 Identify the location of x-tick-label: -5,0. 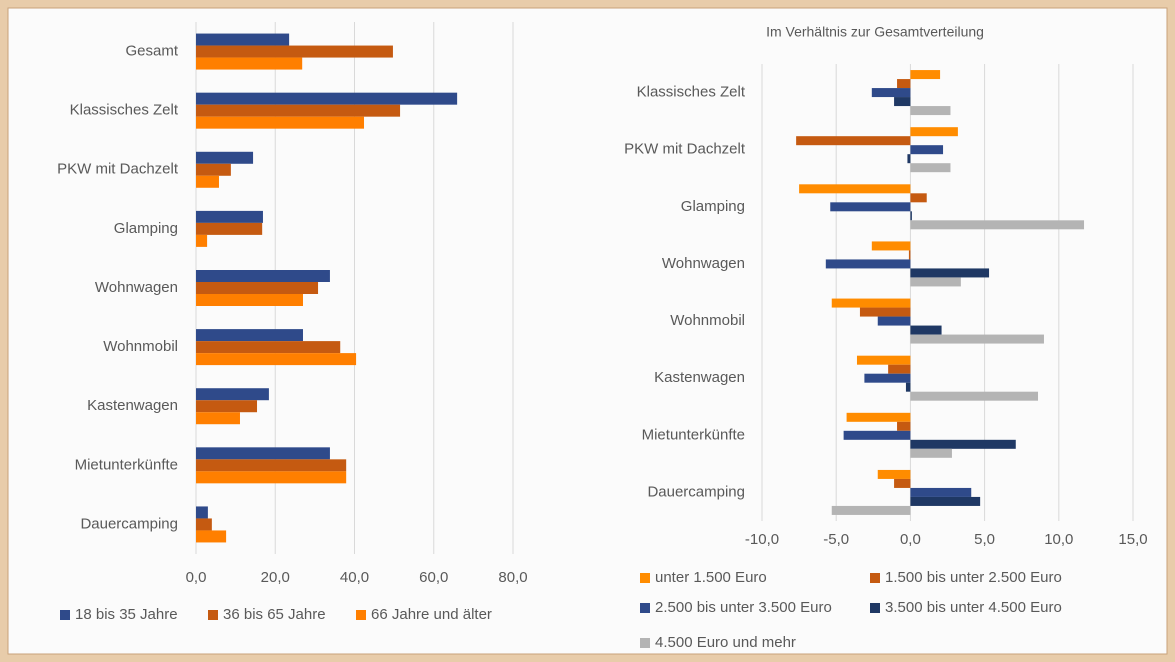
(836, 539).